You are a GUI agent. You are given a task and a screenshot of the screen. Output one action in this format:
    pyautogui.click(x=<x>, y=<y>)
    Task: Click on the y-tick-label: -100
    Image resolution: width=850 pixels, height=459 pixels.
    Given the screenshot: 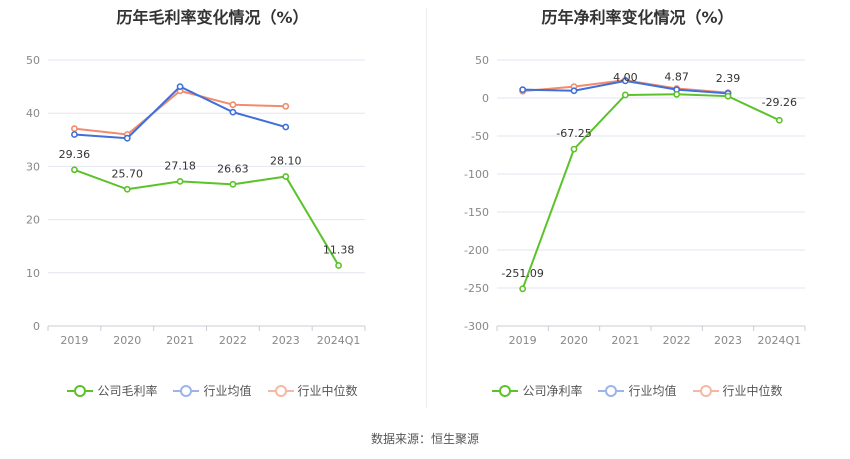 What is the action you would take?
    pyautogui.click(x=476, y=174)
    